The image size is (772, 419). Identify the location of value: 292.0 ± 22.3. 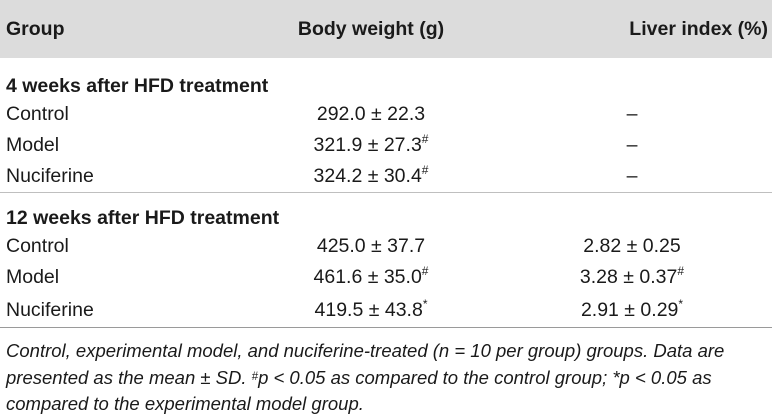
(371, 114).